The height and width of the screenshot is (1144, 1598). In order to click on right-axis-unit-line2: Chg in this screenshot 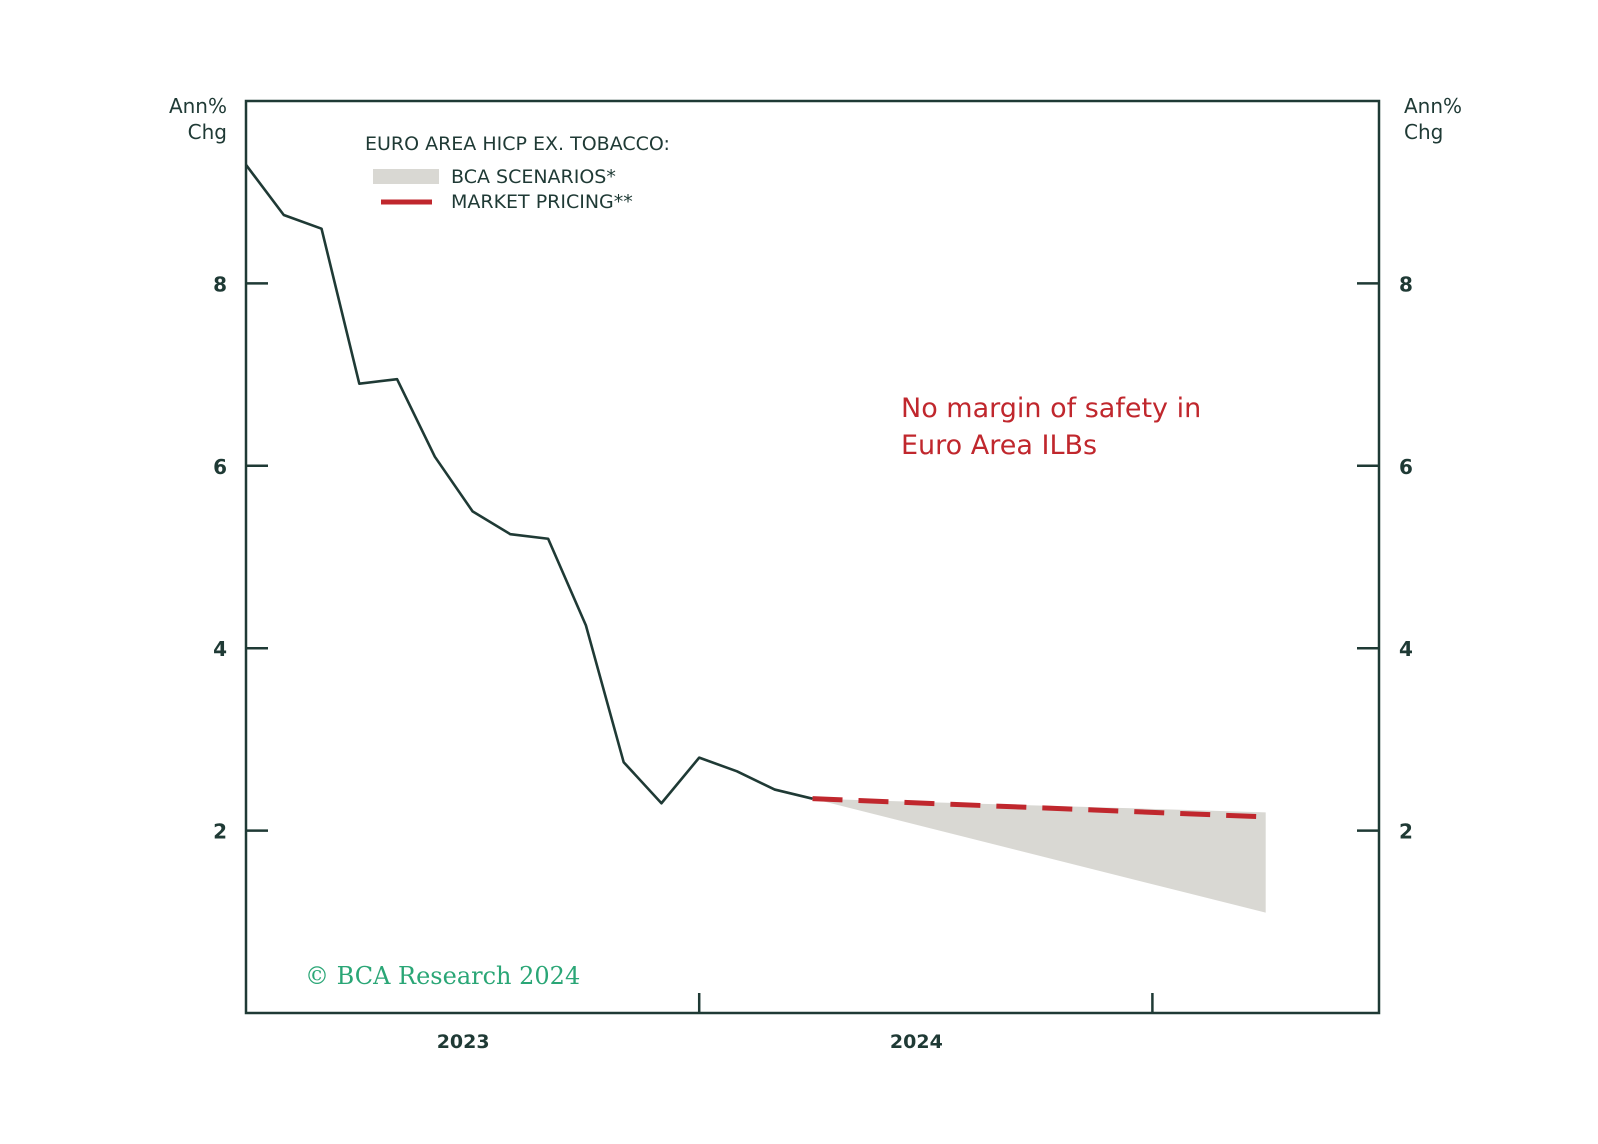, I will do `click(1423, 132)`.